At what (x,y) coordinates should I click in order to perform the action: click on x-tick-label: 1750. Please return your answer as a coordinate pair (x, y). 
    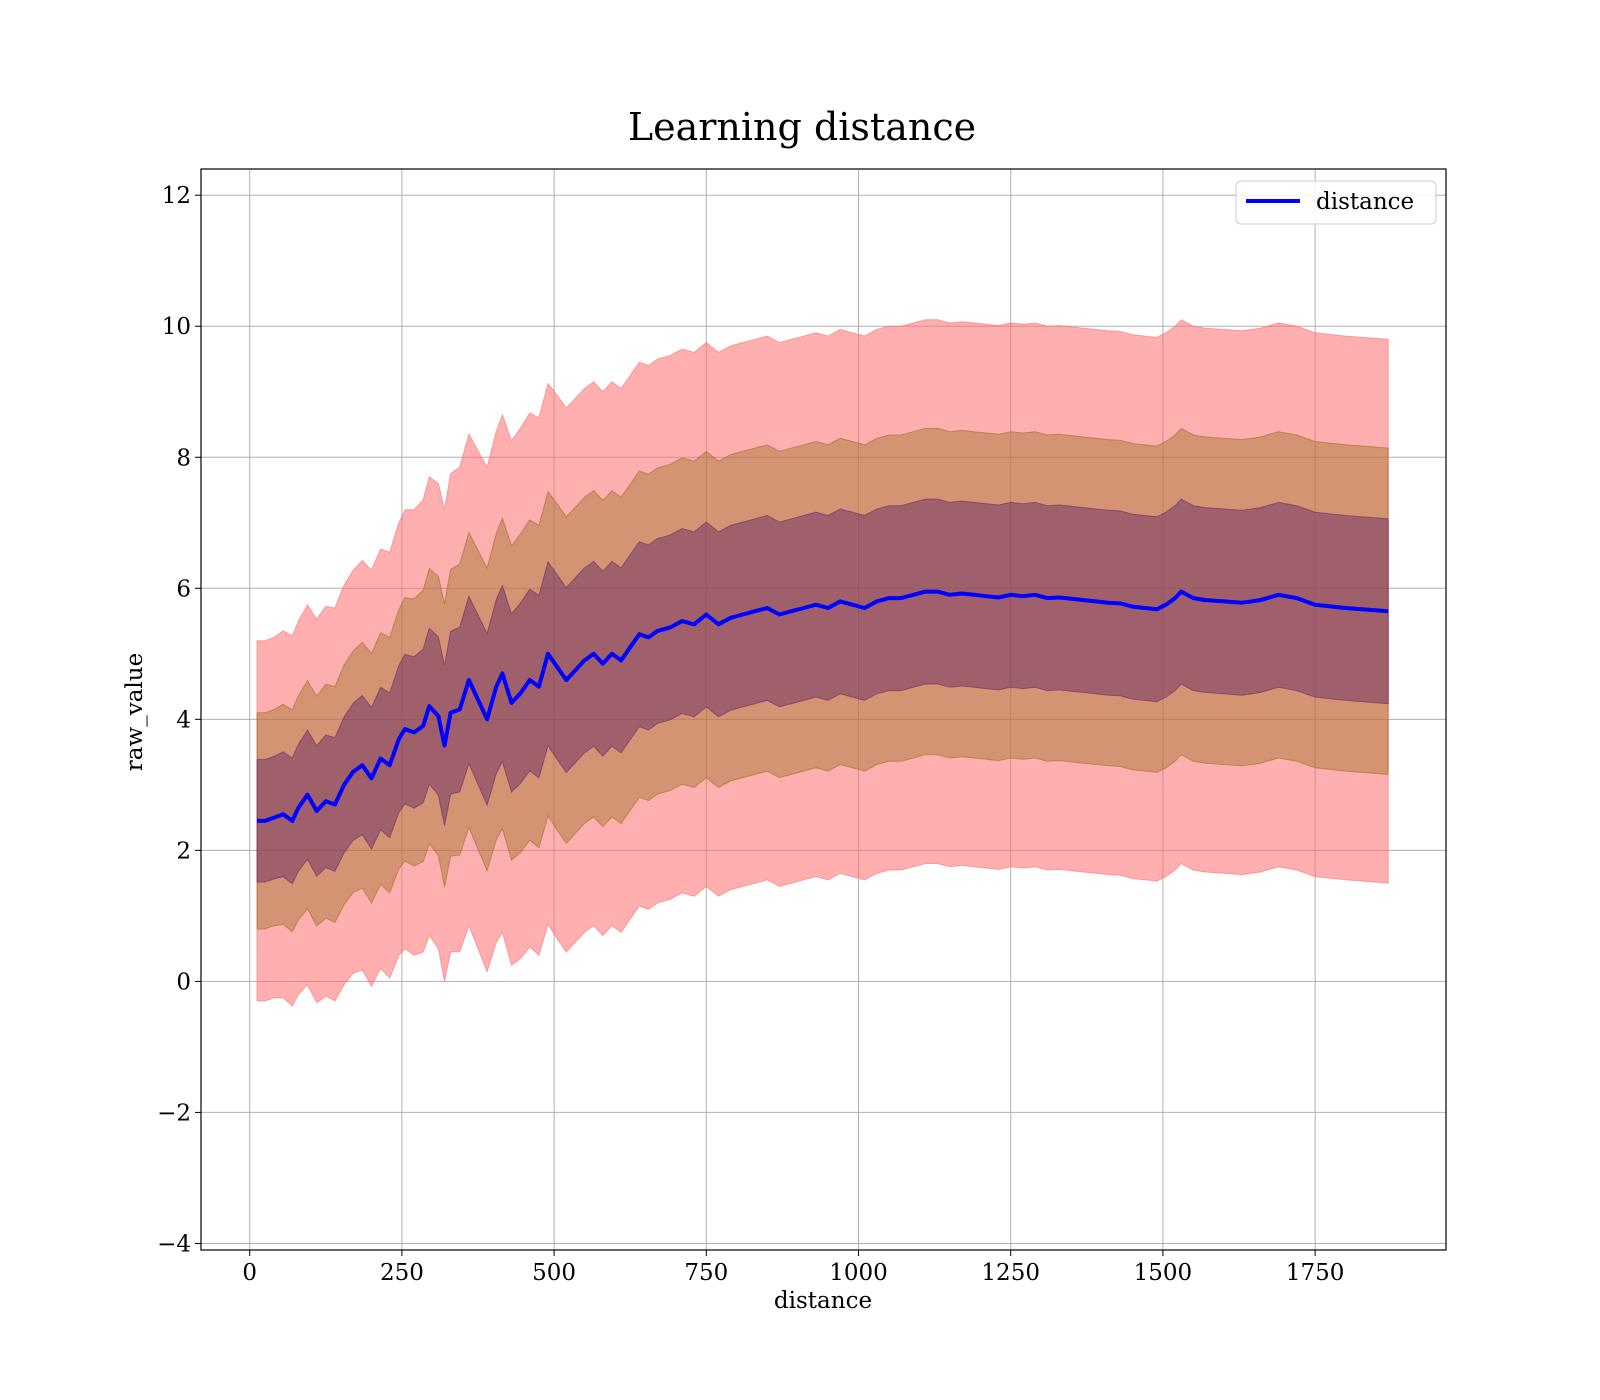
    Looking at the image, I should click on (1315, 1273).